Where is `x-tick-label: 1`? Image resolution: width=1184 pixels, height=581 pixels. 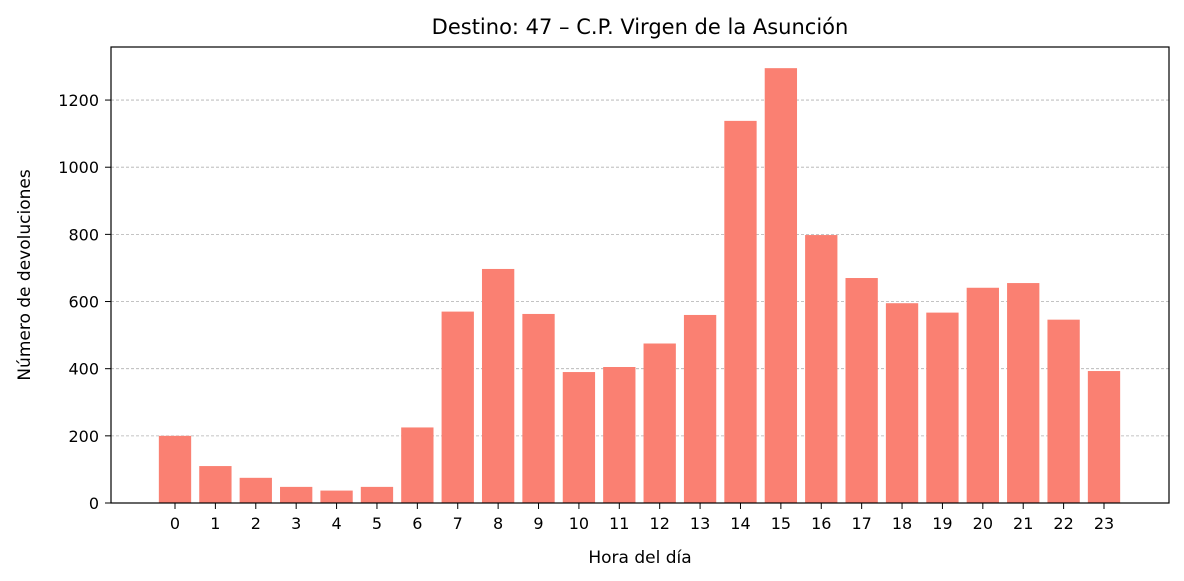
x-tick-label: 1 is located at coordinates (215, 523).